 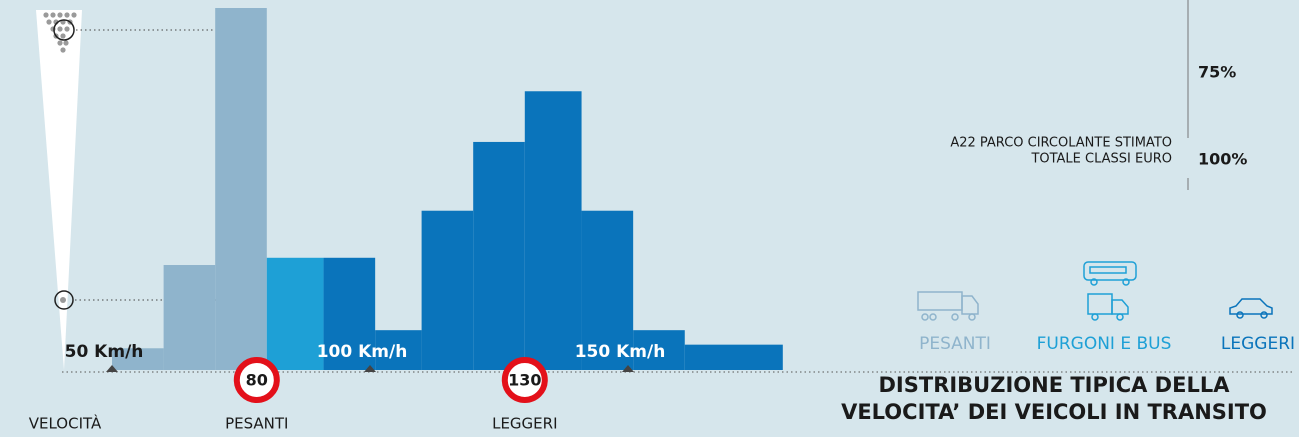 What do you see at coordinates (1104, 344) in the screenshot?
I see `legend-label: FURGONI E BUS` at bounding box center [1104, 344].